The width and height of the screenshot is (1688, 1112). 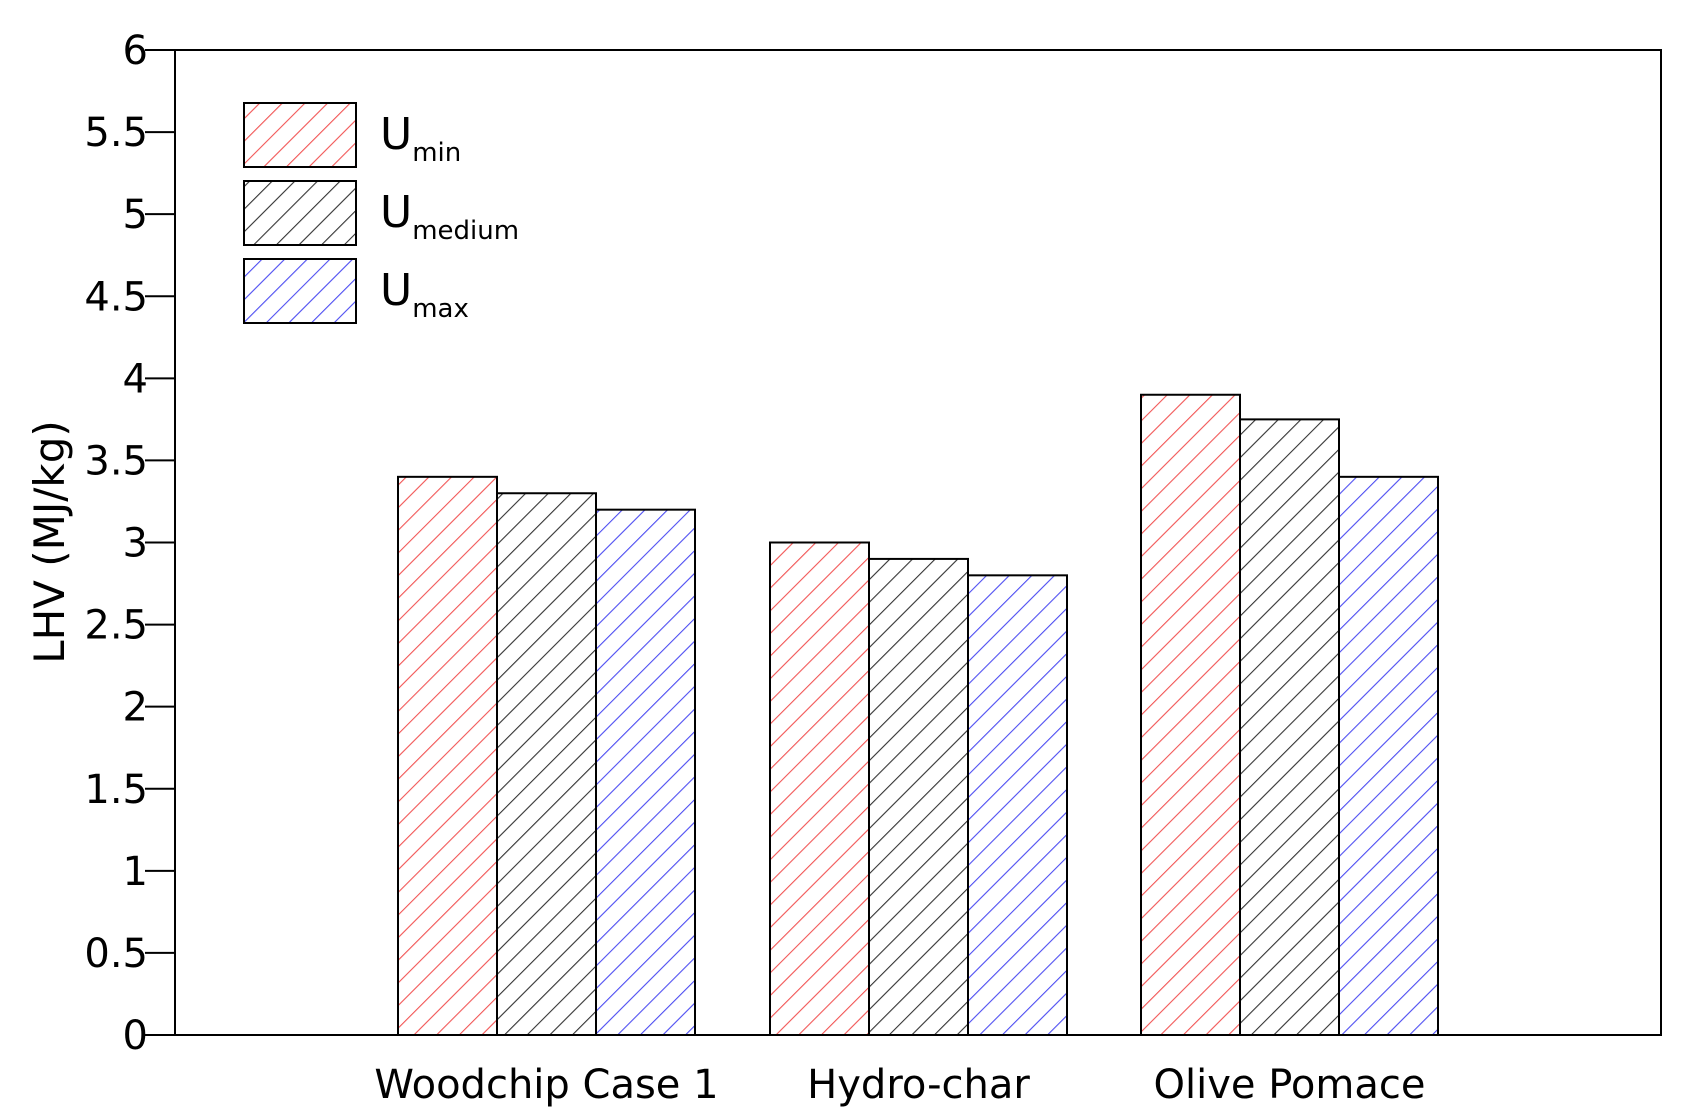 What do you see at coordinates (918, 797) in the screenshot?
I see `bar-hydro-char-medium` at bounding box center [918, 797].